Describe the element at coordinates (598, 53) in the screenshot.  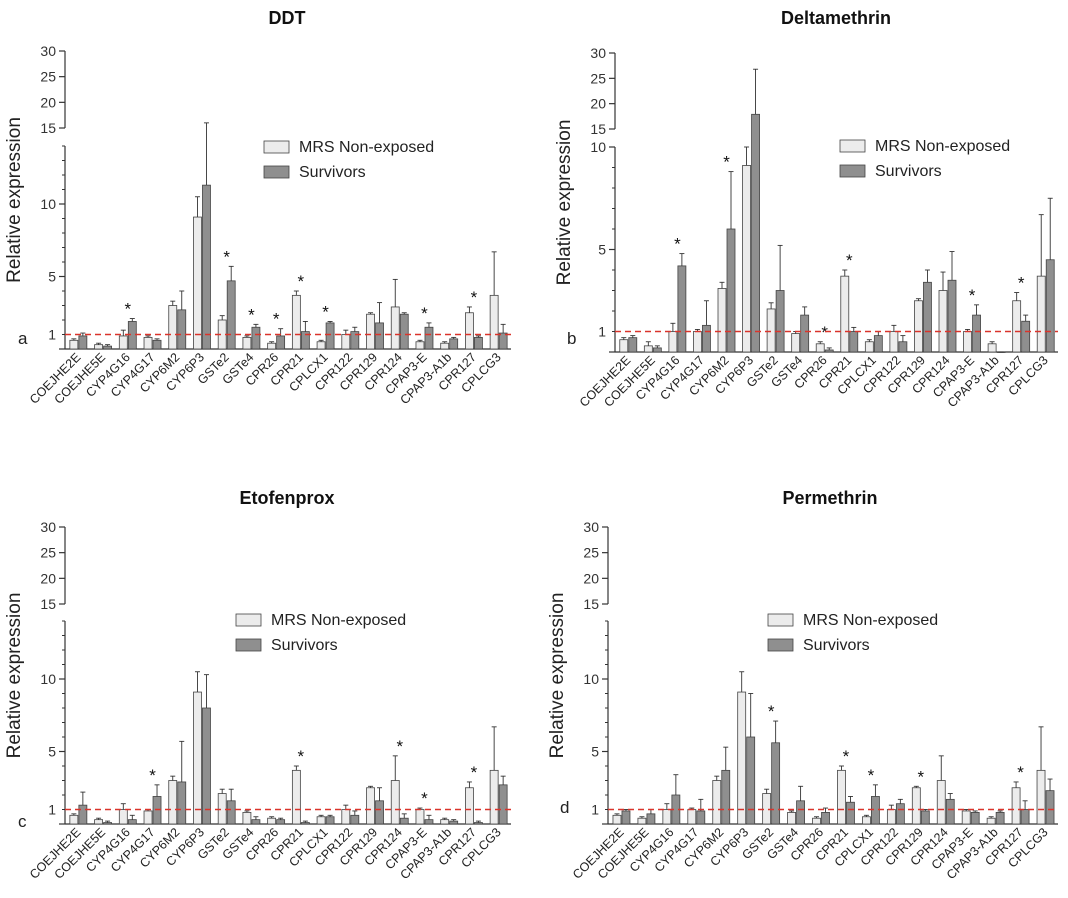
I see `y-tick-label: 30` at that location.